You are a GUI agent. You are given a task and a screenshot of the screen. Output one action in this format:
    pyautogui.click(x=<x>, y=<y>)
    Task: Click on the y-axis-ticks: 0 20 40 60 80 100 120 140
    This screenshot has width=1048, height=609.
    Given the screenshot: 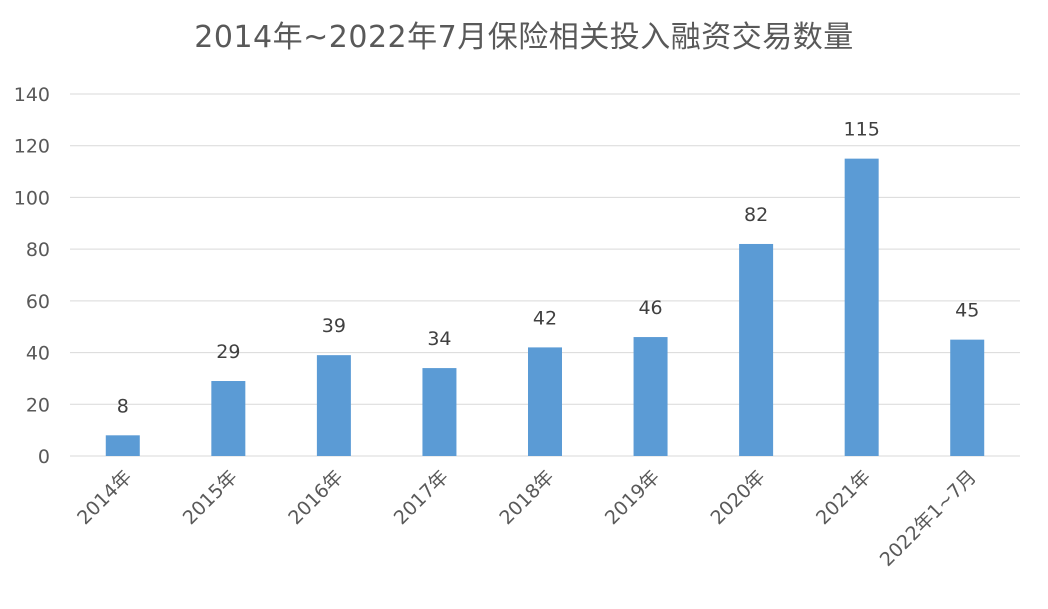 What is the action you would take?
    pyautogui.click(x=32, y=276)
    